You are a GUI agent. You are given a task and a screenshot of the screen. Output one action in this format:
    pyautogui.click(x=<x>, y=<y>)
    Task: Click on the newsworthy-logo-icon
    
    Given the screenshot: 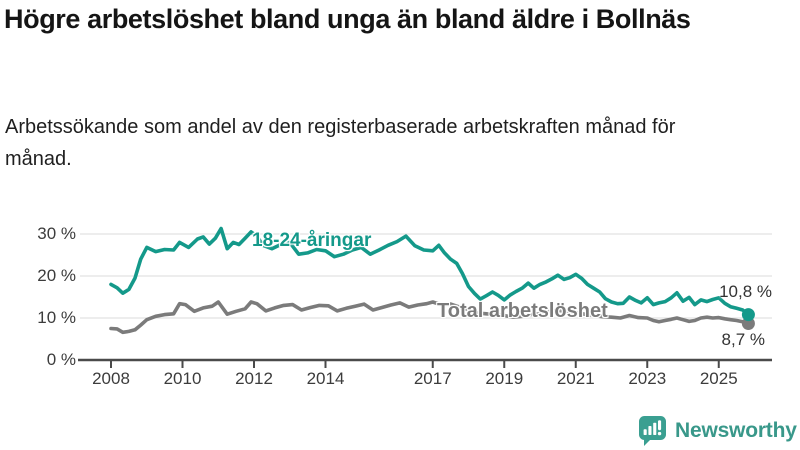 What is the action you would take?
    pyautogui.click(x=652, y=431)
    